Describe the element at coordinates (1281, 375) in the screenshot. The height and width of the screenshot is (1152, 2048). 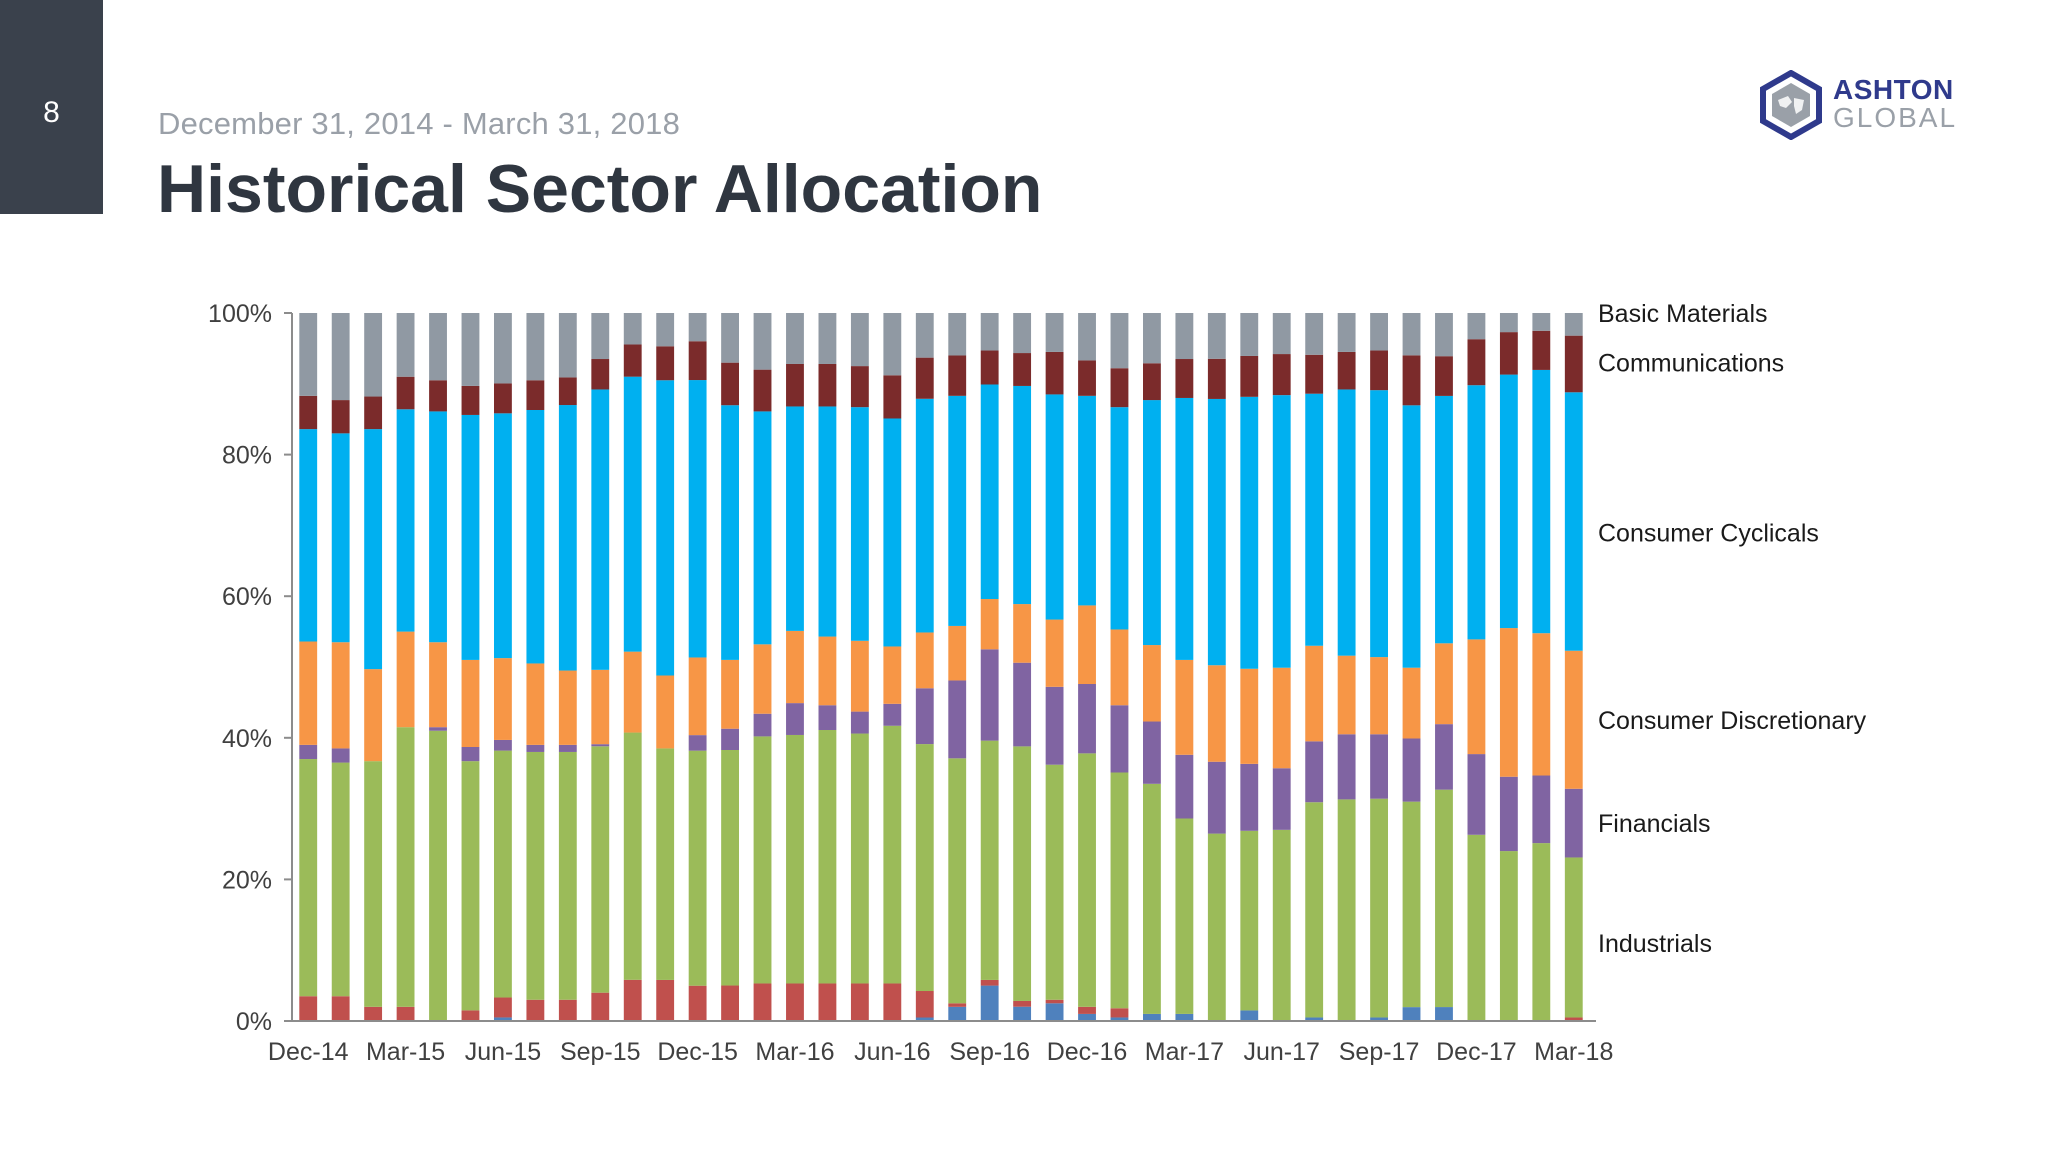
I see `bar-segment-Jun-17-communications` at that location.